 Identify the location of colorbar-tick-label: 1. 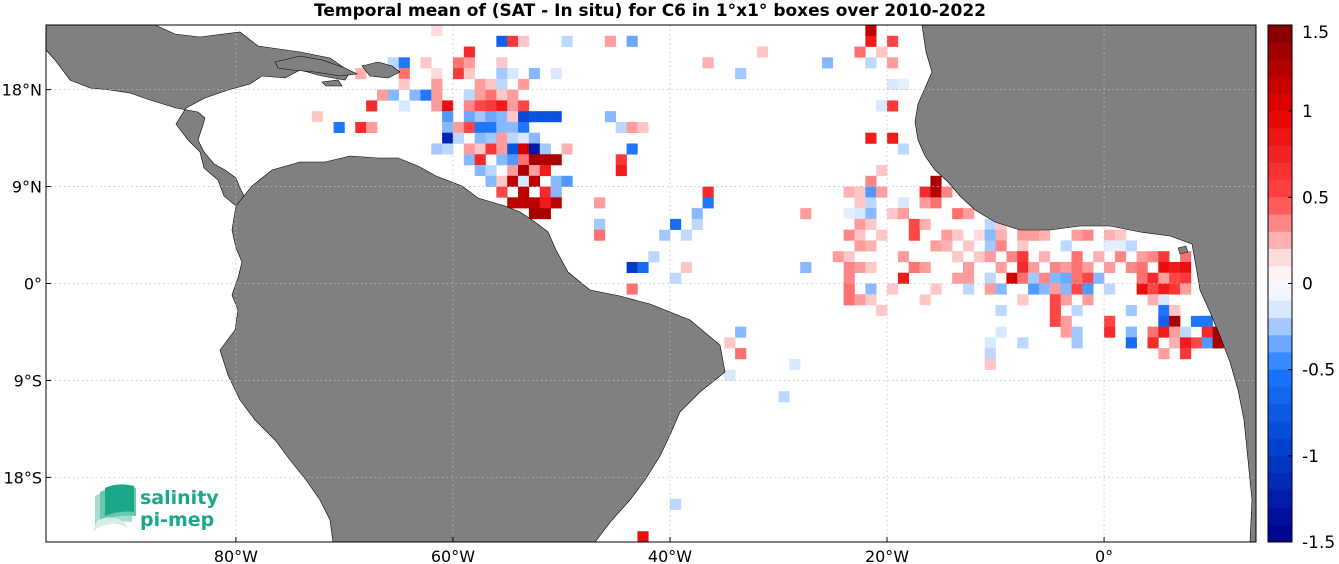
(1307, 112).